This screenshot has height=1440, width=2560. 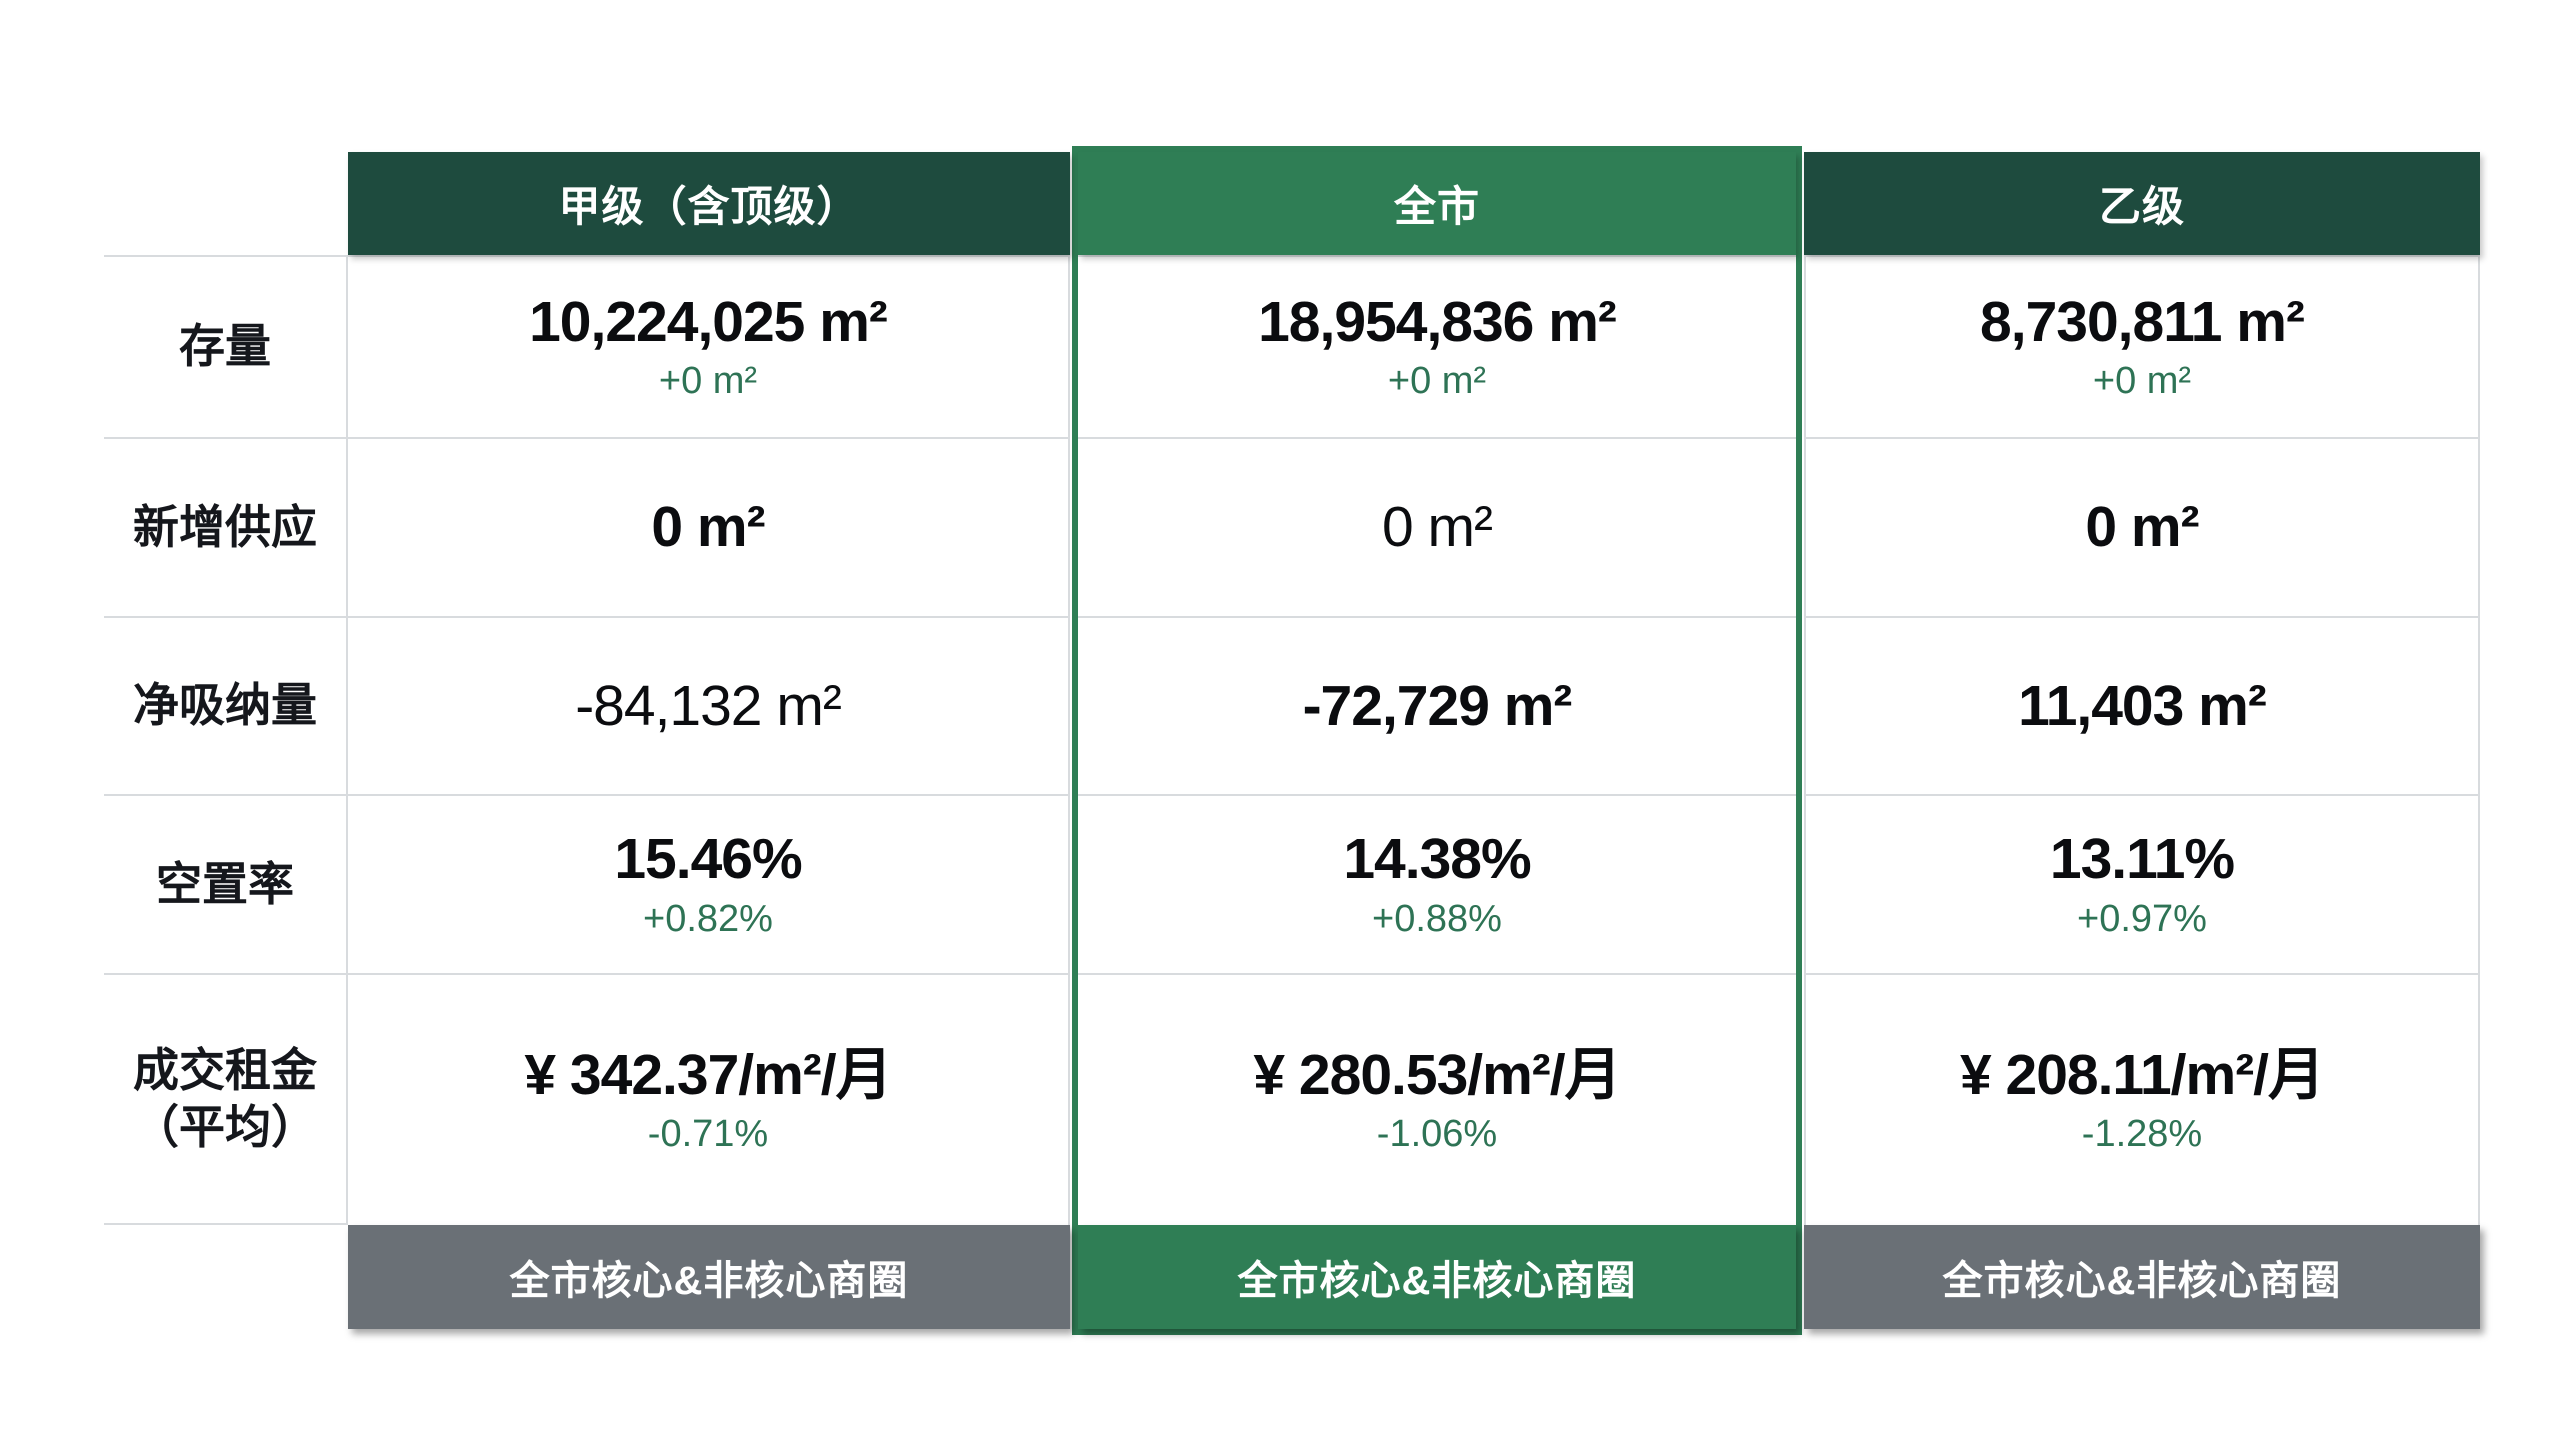 I want to click on stock-value: 18,954,836 m², so click(x=1437, y=321).